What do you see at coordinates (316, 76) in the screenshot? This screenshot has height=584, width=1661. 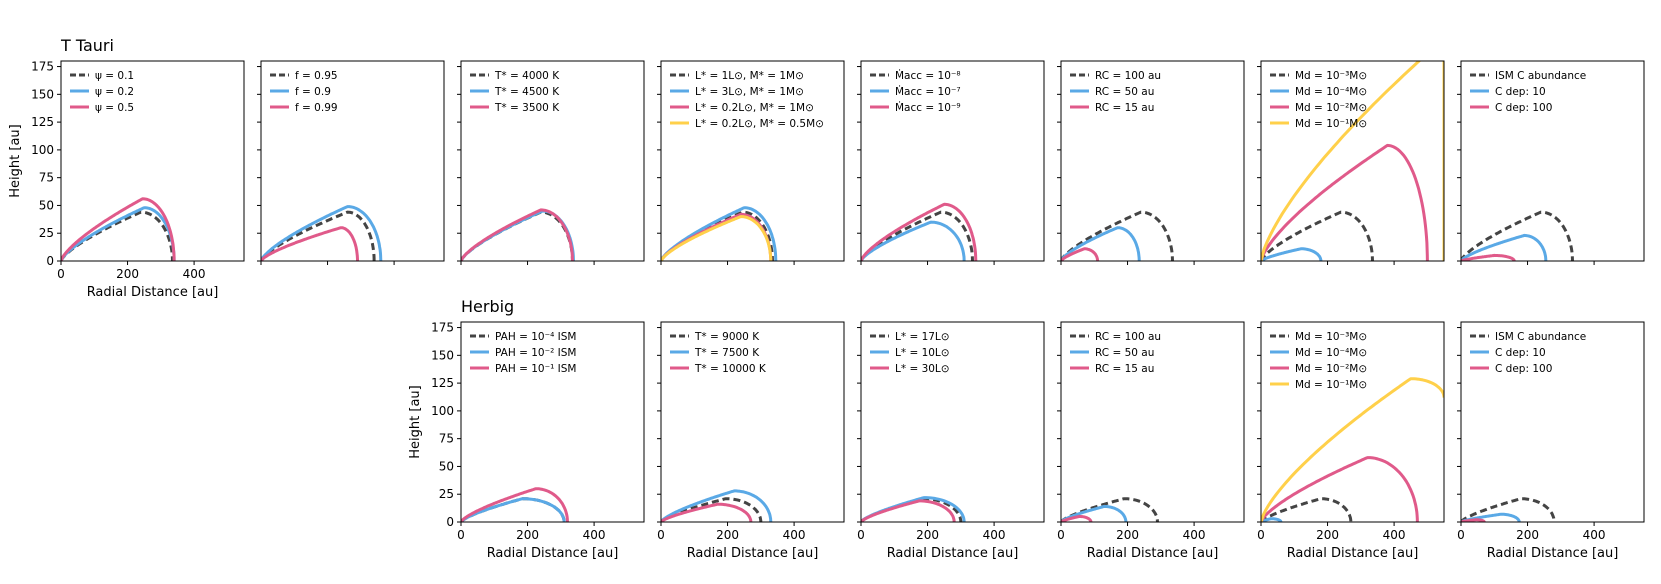 I see `legend-label: f = 0.95` at bounding box center [316, 76].